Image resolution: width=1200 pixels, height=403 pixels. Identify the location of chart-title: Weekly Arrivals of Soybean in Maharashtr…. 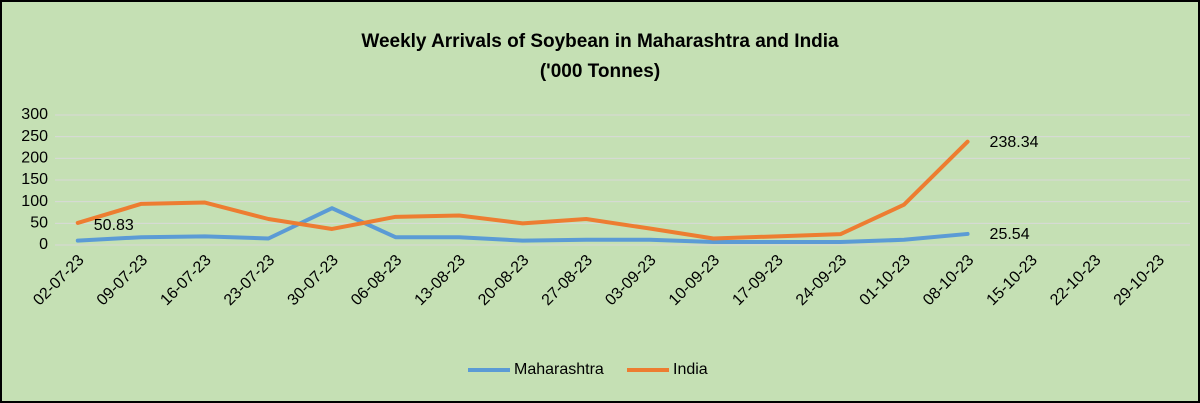
(600, 41).